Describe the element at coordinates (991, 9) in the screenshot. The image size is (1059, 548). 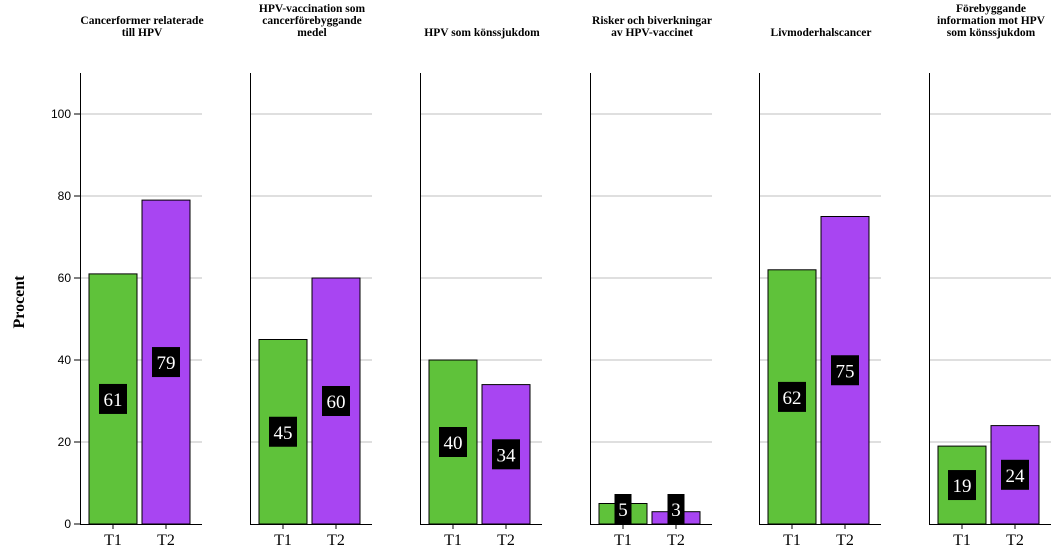
I see `panel-title-line: Förebyggande` at that location.